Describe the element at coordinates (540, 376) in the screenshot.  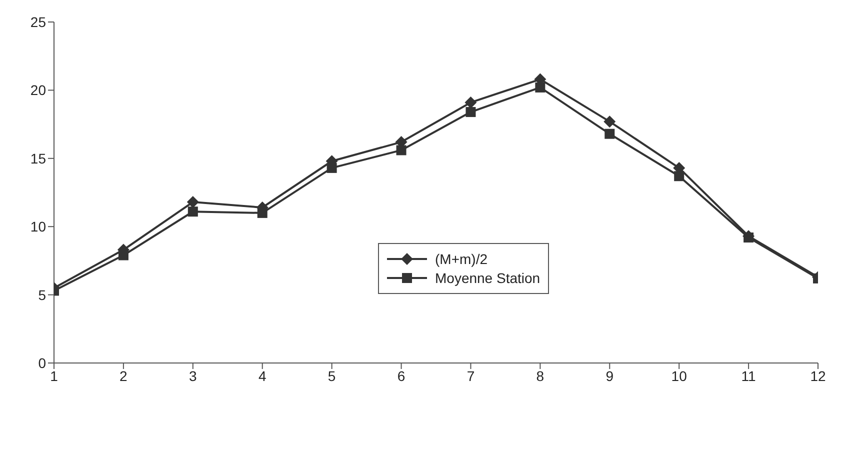
I see `x-tick-label: 8` at that location.